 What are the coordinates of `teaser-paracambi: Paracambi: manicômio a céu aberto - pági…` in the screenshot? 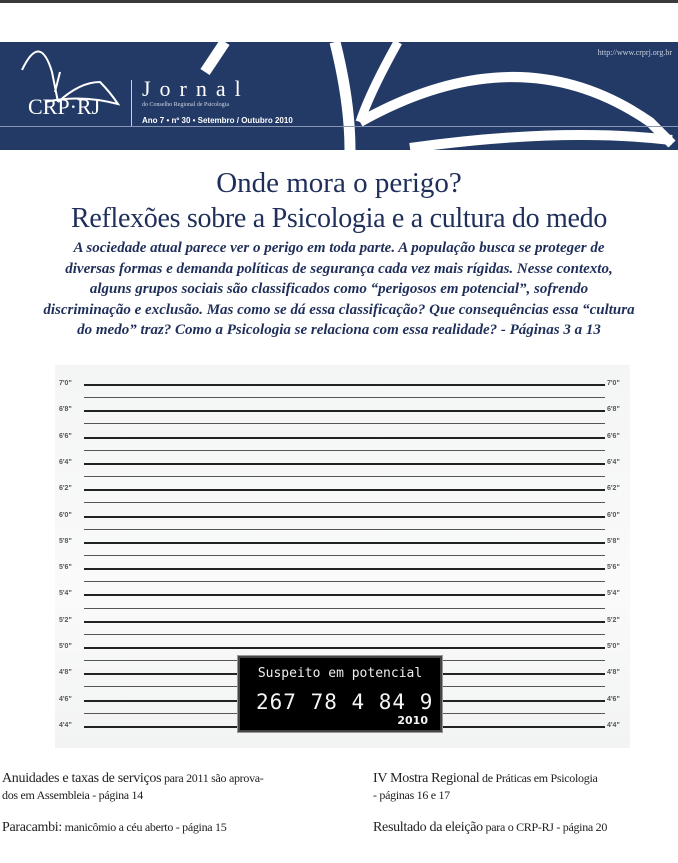 It's located at (172, 827).